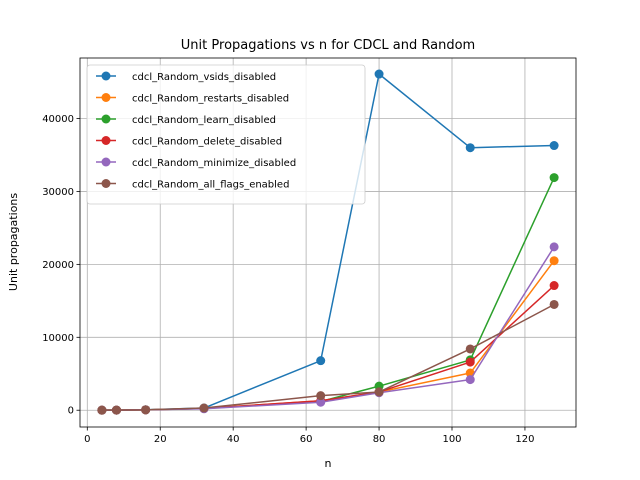 The height and width of the screenshot is (480, 640). Describe the element at coordinates (160, 439) in the screenshot. I see `x-tick-label: 20` at that location.